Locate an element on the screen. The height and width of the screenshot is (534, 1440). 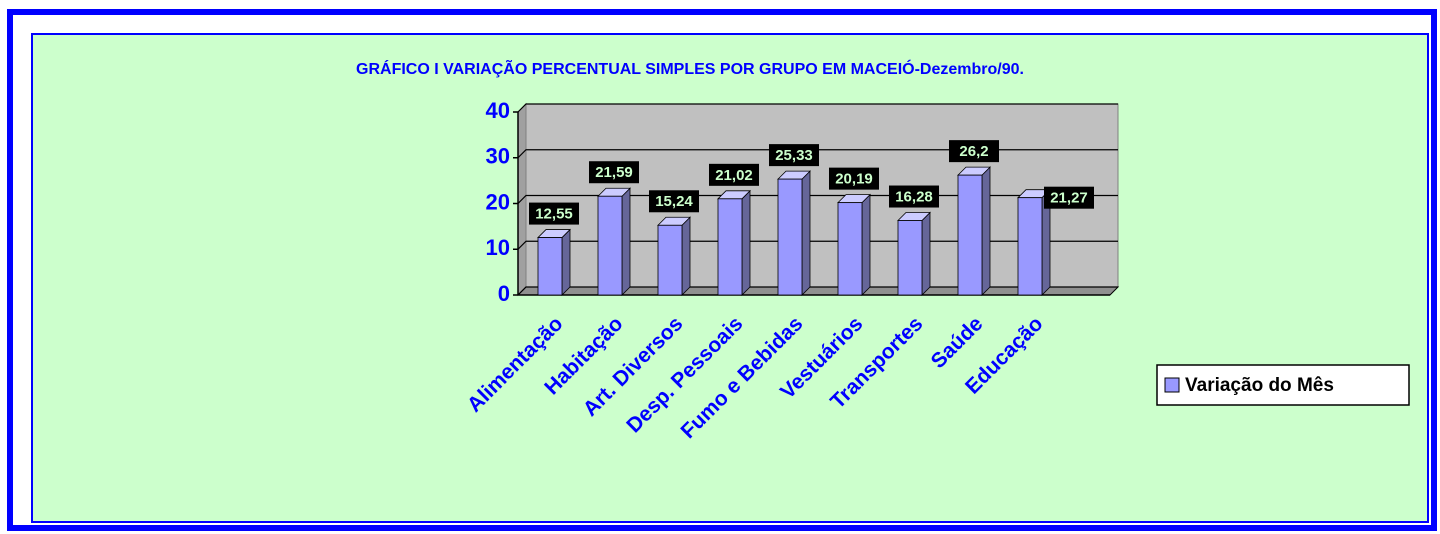
data-label: 15,24 is located at coordinates (674, 201).